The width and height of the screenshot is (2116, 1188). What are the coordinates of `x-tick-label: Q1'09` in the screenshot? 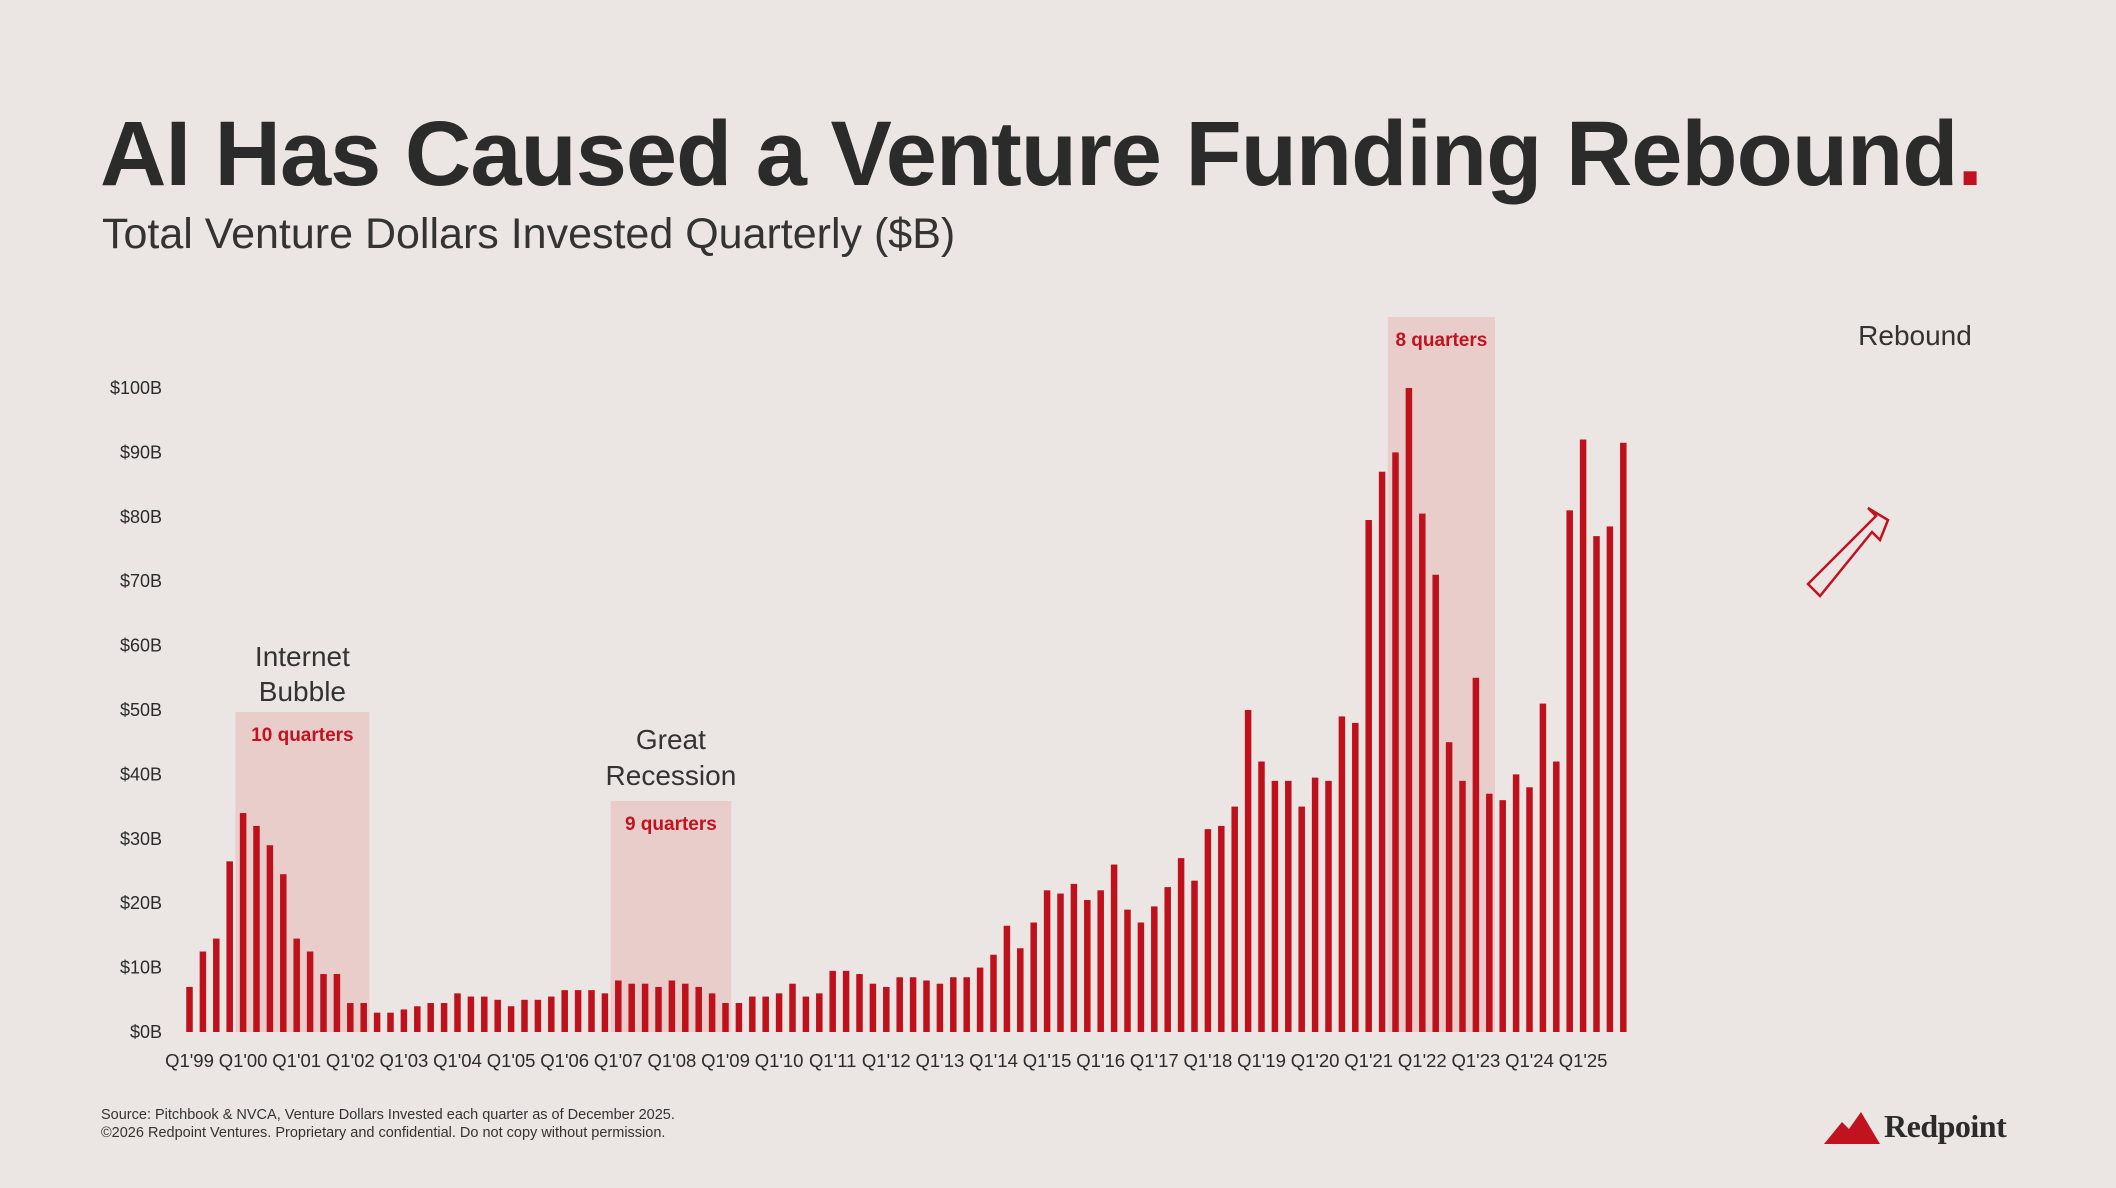 It's located at (725, 1060).